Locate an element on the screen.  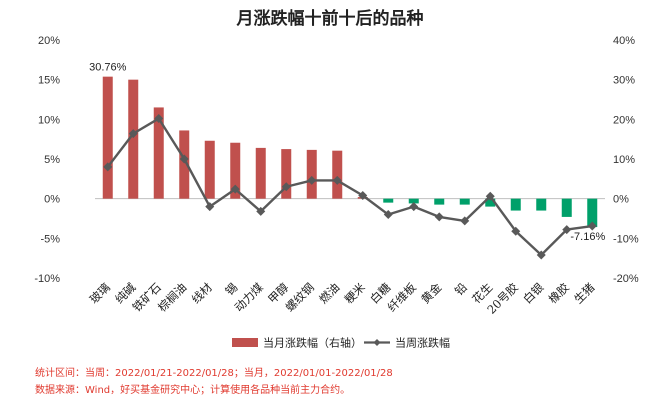
left-tick-label: 0% is located at coordinates (52, 200).